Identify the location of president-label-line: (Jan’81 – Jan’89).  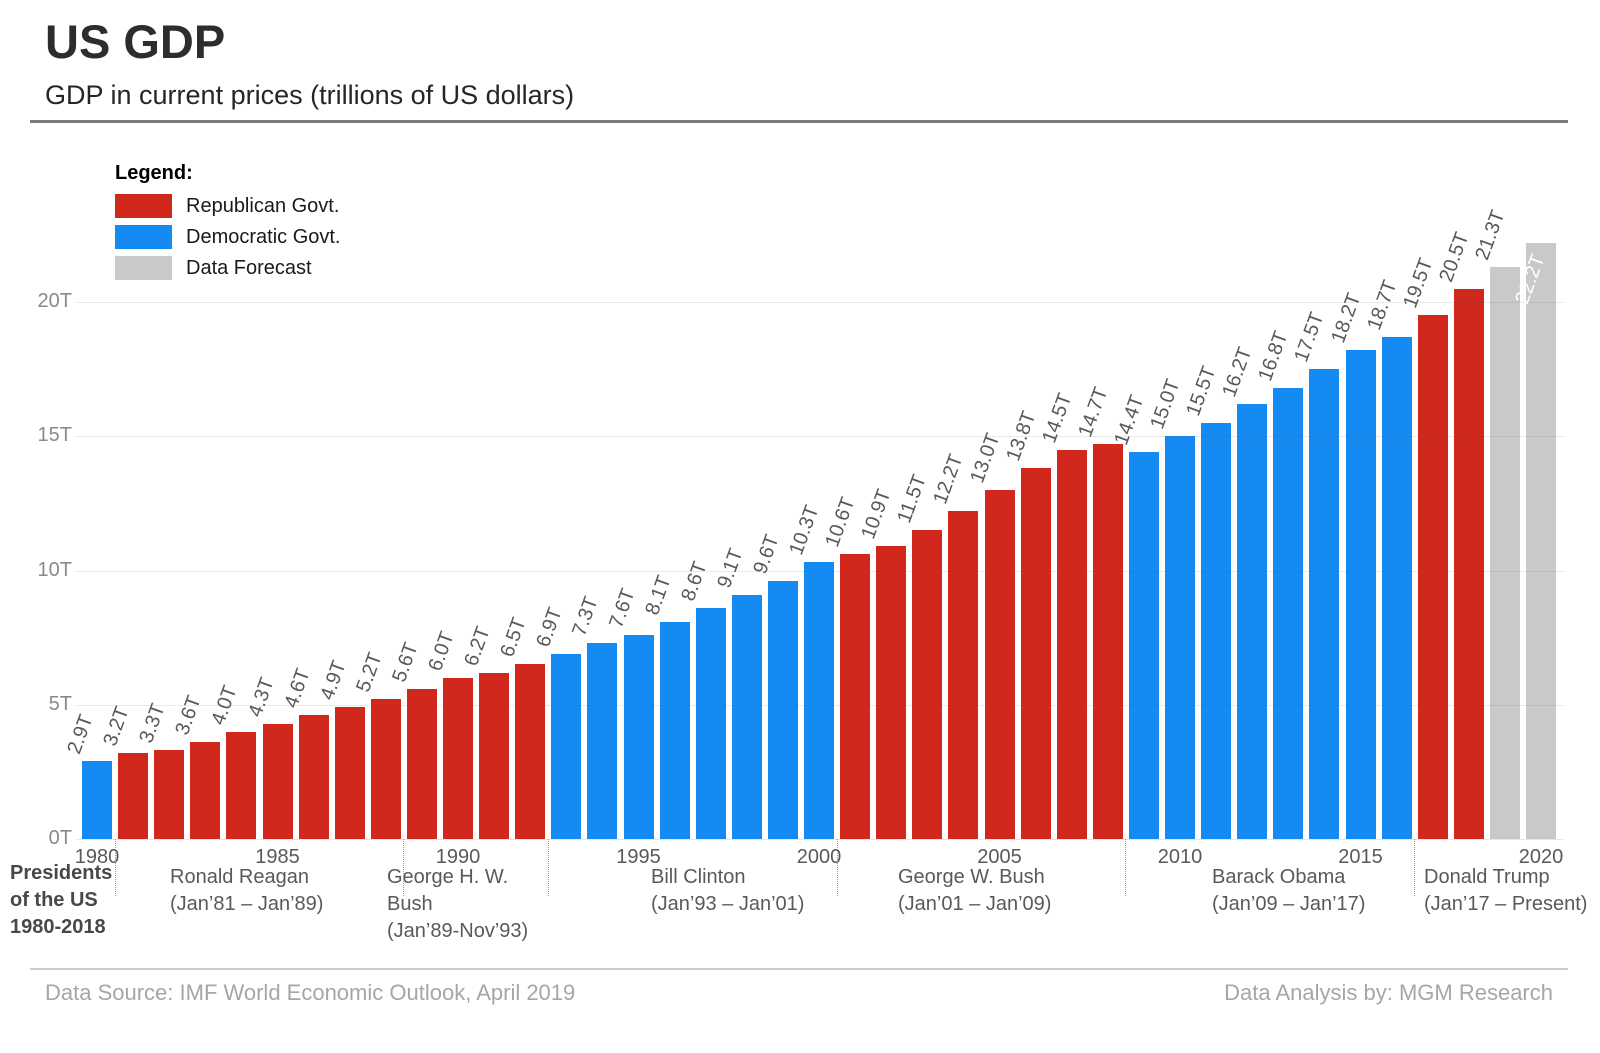
(247, 904).